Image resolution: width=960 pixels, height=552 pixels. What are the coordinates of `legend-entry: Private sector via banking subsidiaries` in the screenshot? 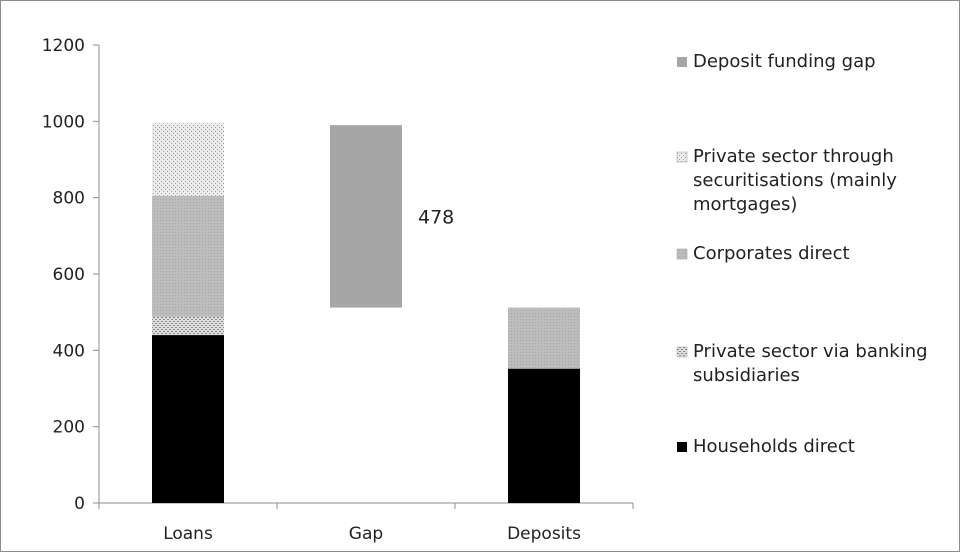 It's located at (802, 363).